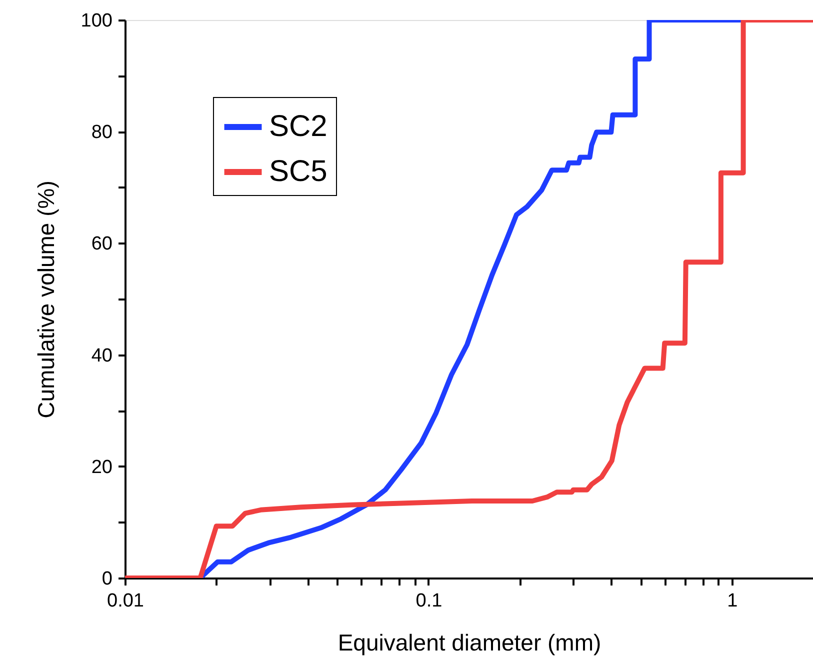 Image resolution: width=813 pixels, height=670 pixels. What do you see at coordinates (298, 126) in the screenshot?
I see `legend-label: SC2` at bounding box center [298, 126].